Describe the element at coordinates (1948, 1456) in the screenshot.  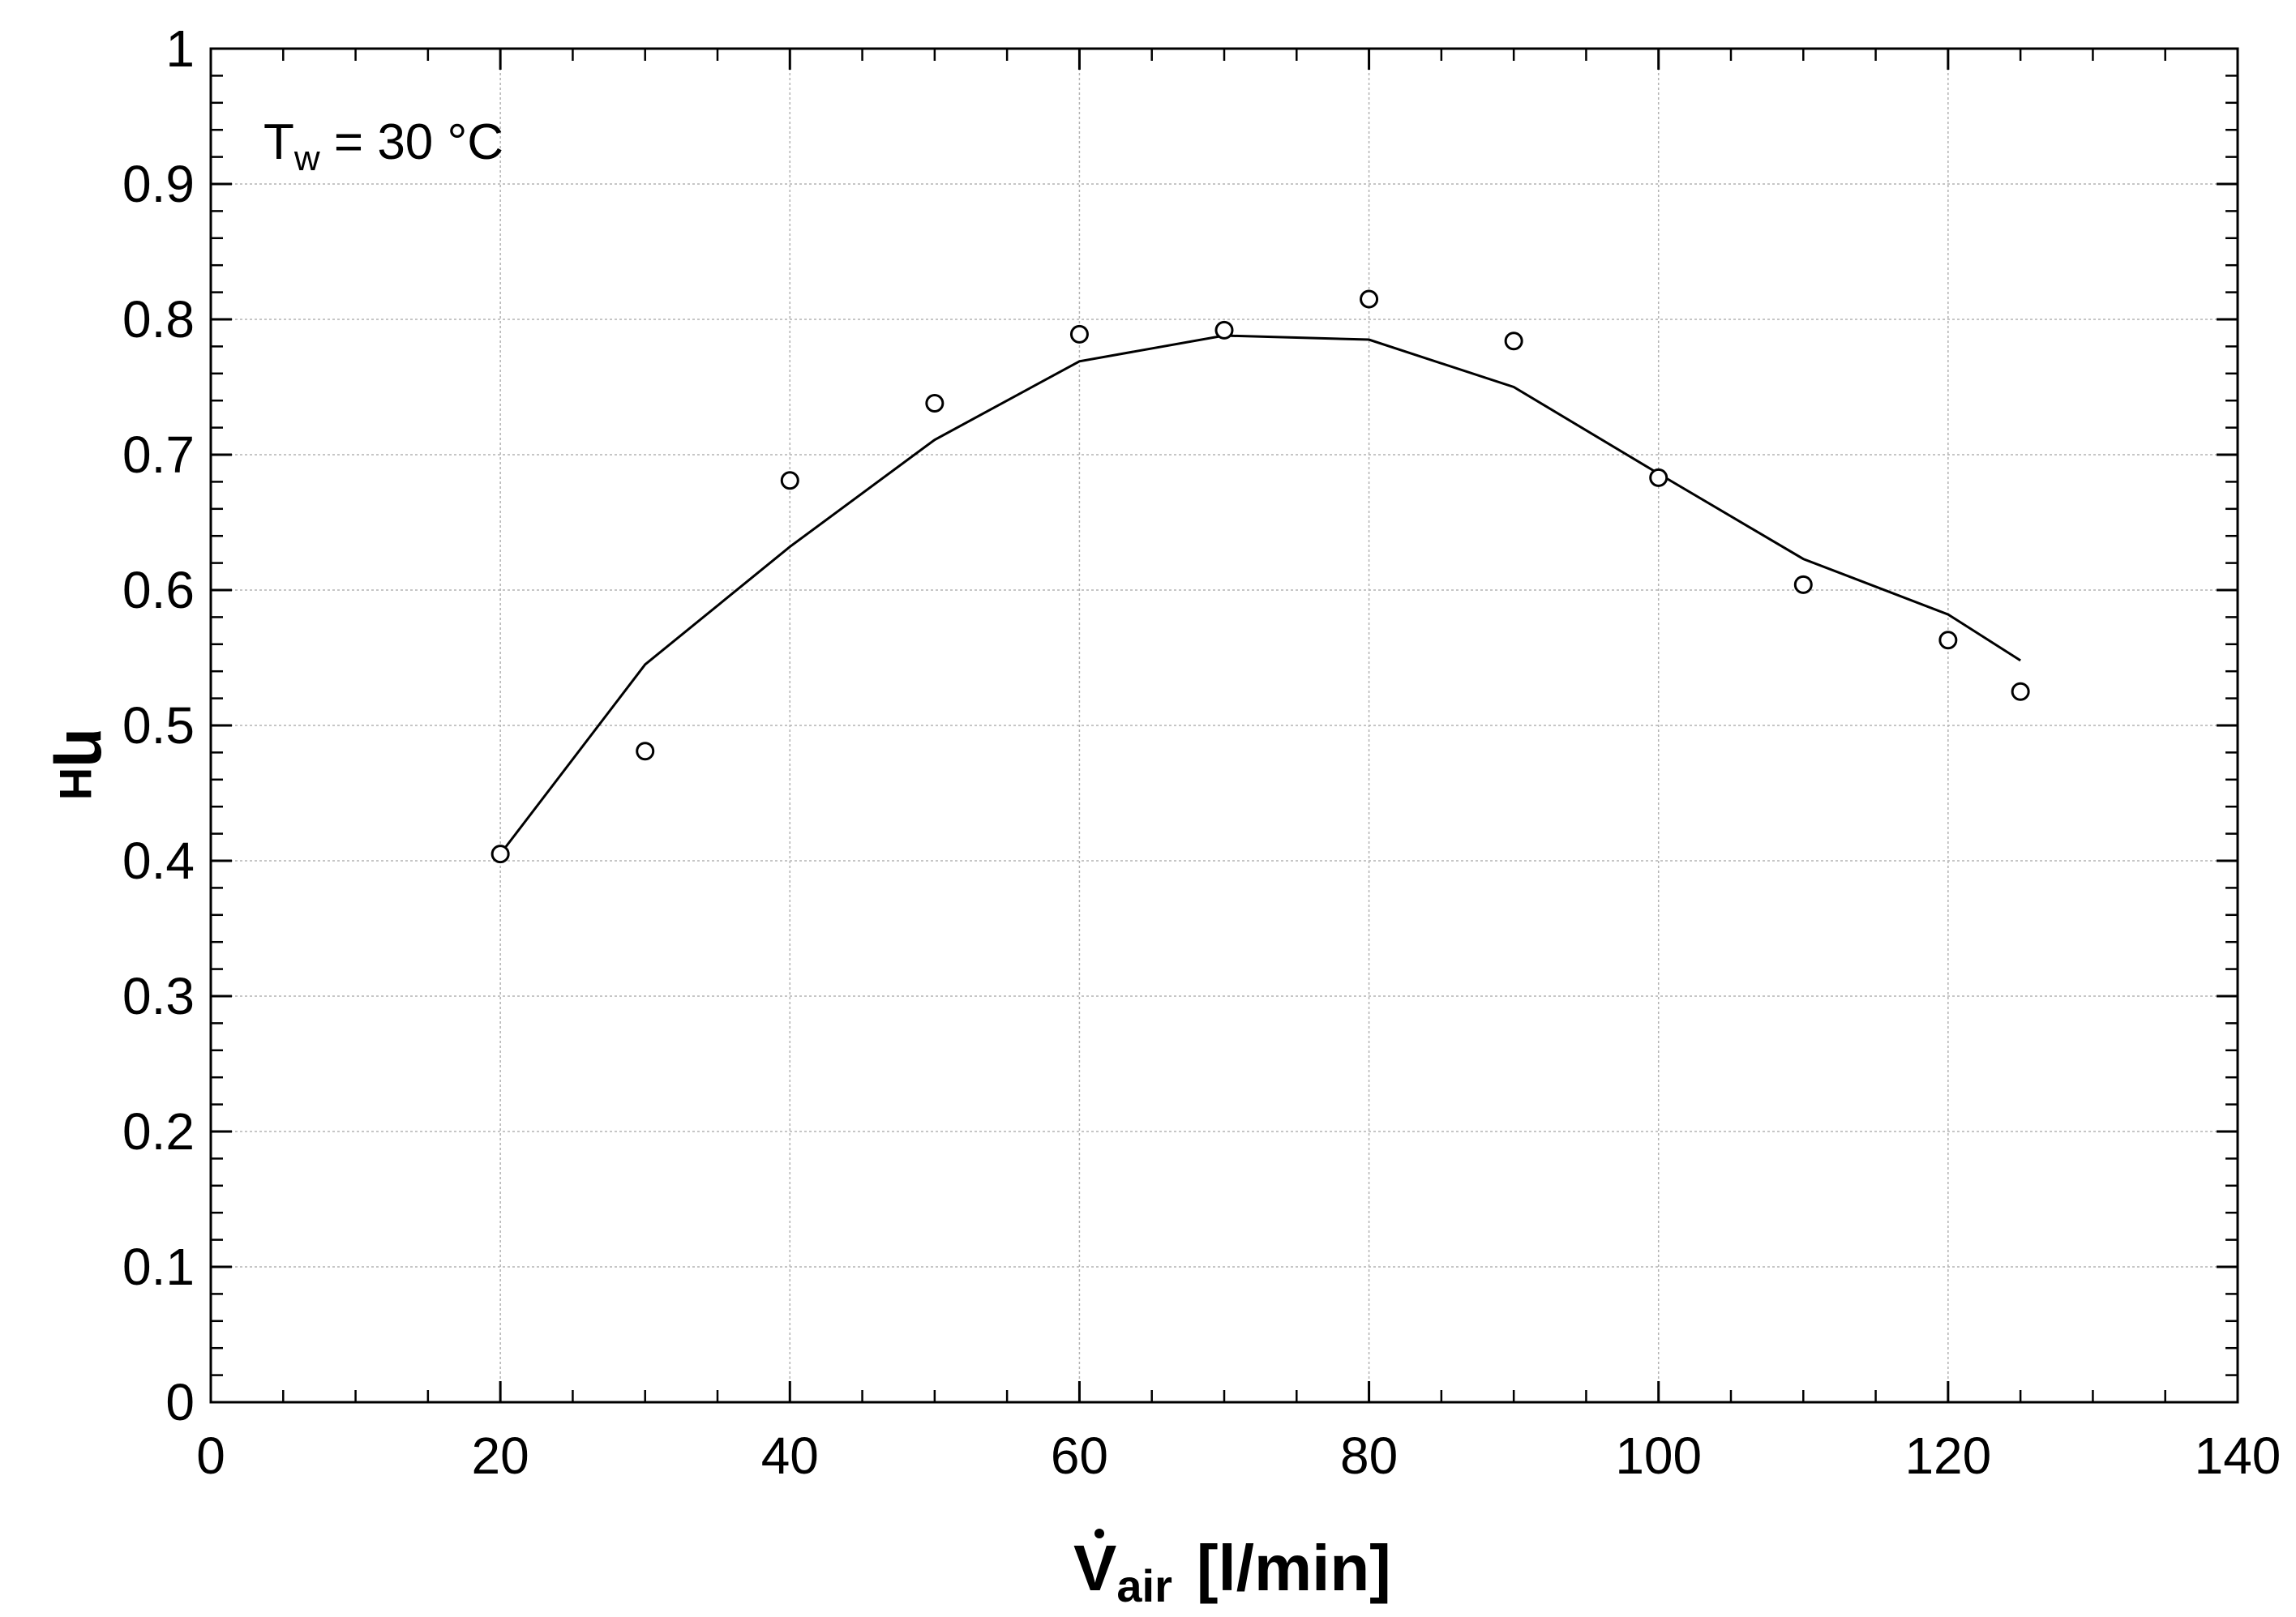
I see `x-tick-label: 120` at that location.